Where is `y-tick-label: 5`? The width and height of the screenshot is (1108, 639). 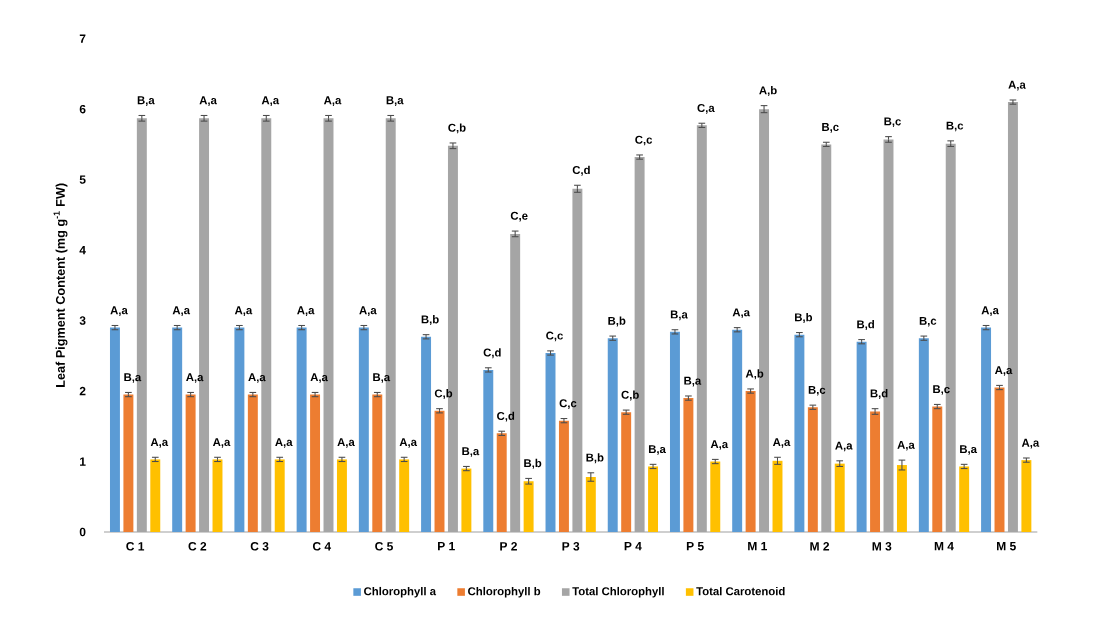
y-tick-label: 5 is located at coordinates (82, 179).